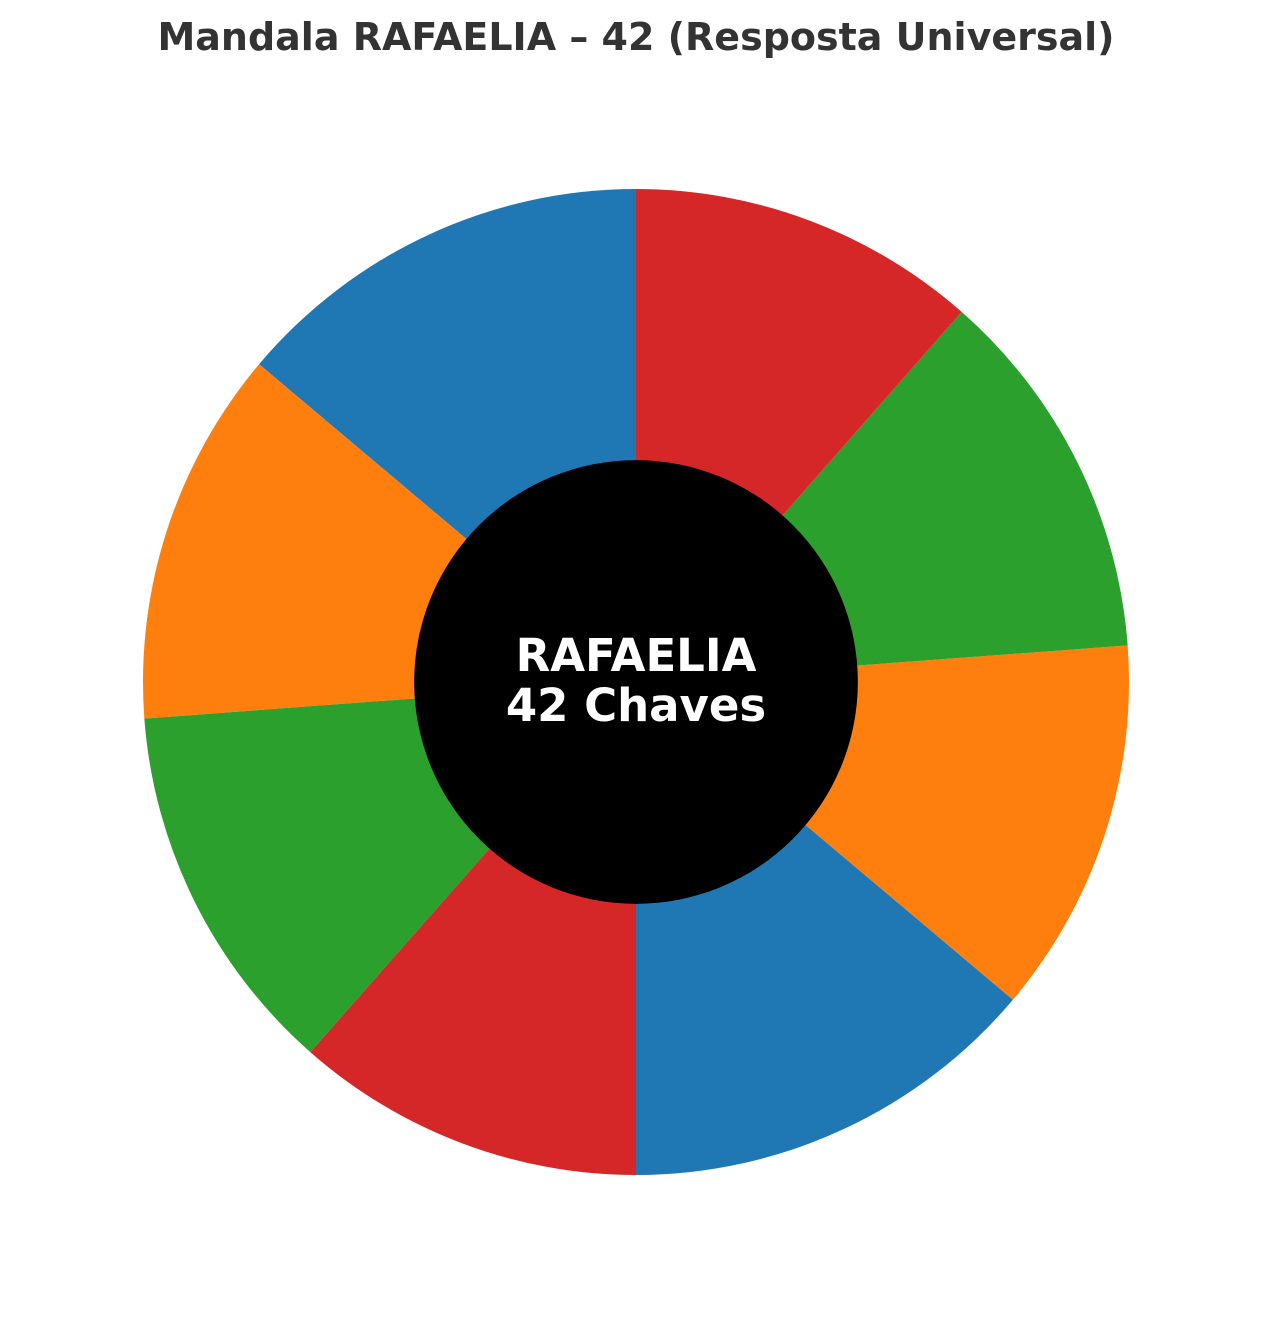 This screenshot has height=1318, width=1272. What do you see at coordinates (636, 655) in the screenshot?
I see `center-label-line-1: RAFAELIA` at bounding box center [636, 655].